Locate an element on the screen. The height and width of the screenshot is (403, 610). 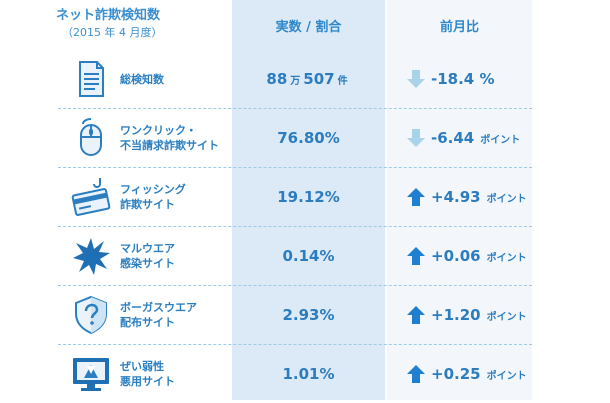
row-value: 88 万 507 件 is located at coordinates (308, 79).